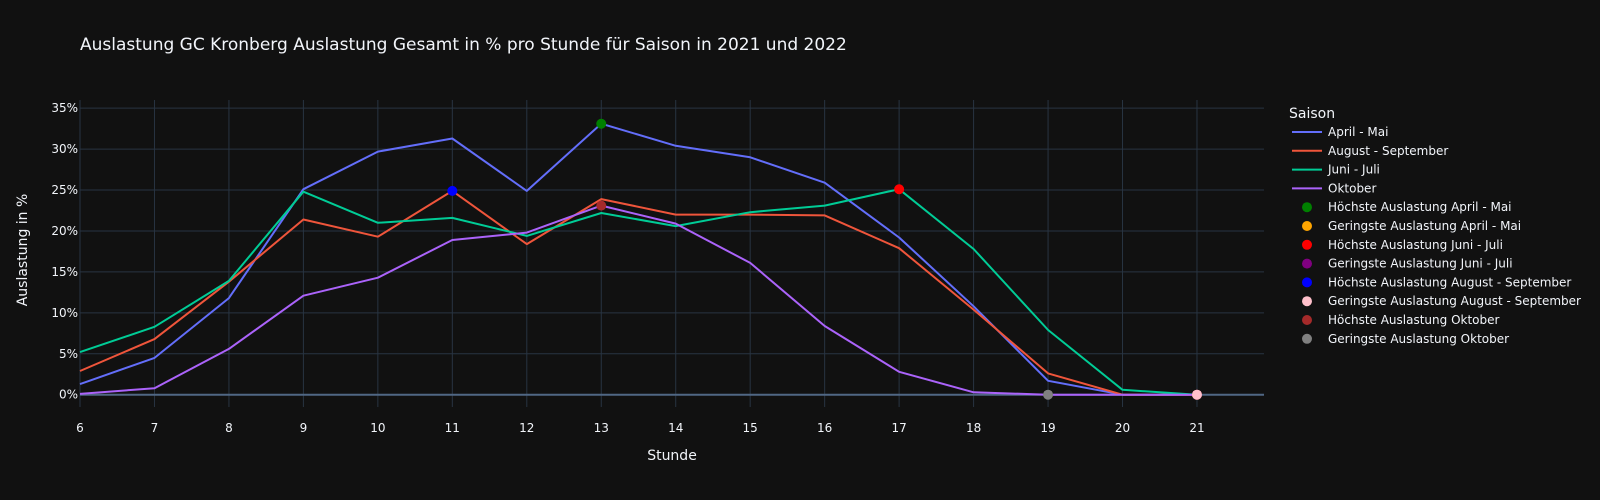  Describe the element at coordinates (1122, 428) in the screenshot. I see `x-tick-label: 20` at that location.